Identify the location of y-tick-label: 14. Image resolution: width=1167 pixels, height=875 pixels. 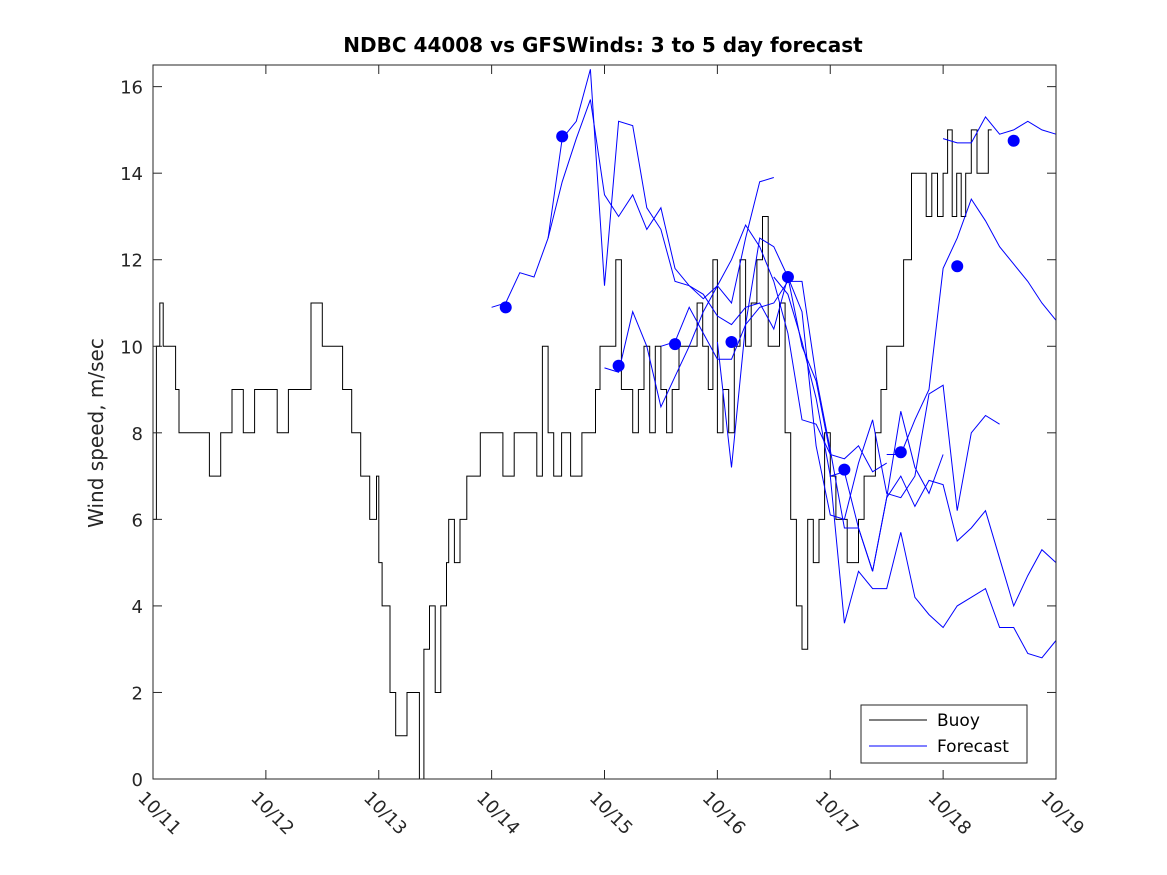
(131, 174).